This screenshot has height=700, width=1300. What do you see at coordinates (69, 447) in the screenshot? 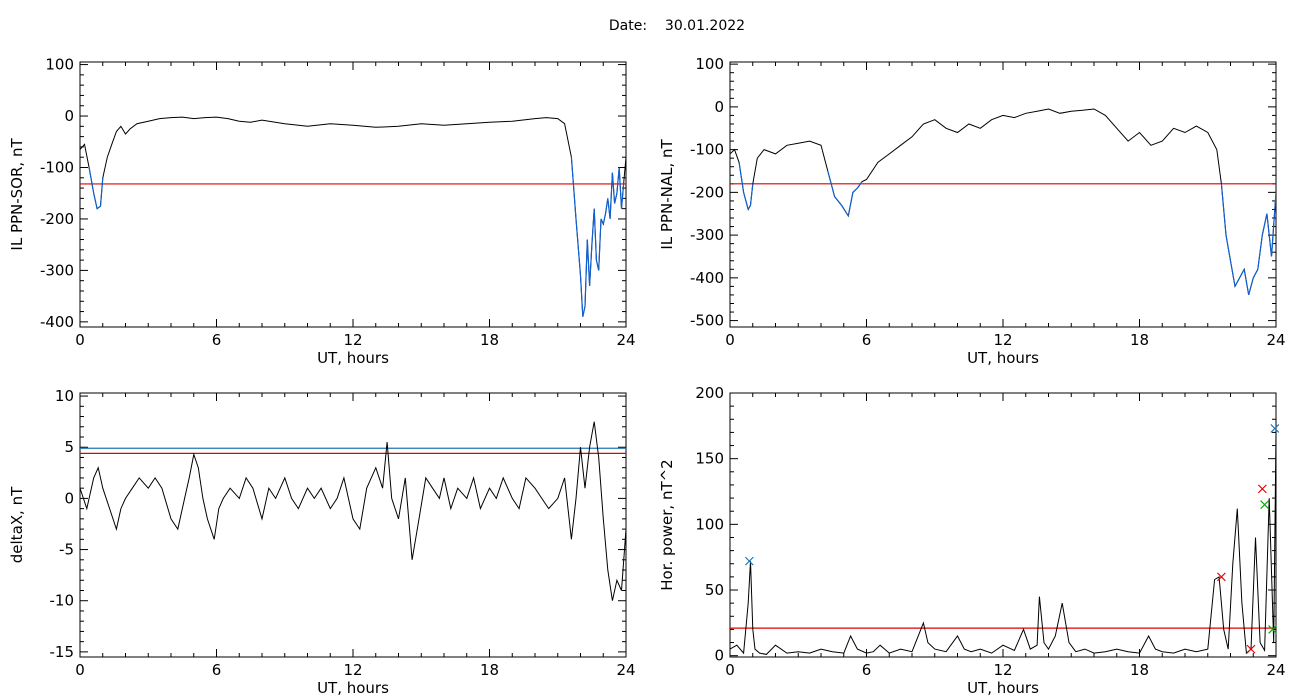
I see `y-tick-label: 5` at bounding box center [69, 447].